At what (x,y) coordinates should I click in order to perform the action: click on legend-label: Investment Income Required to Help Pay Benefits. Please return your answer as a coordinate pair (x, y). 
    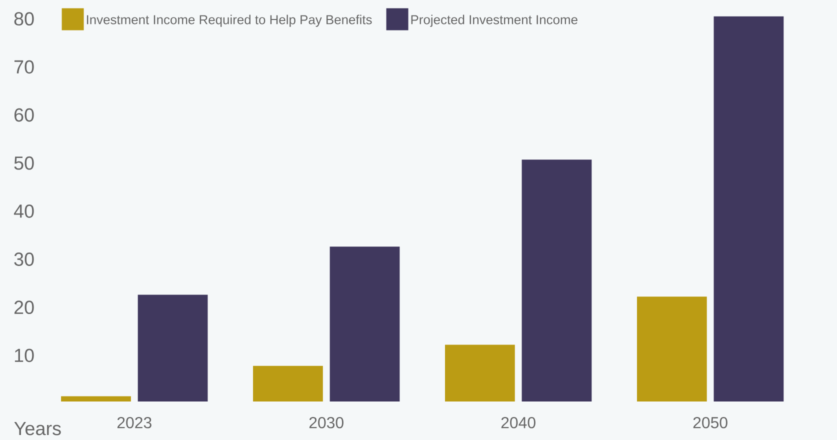
    Looking at the image, I should click on (229, 20).